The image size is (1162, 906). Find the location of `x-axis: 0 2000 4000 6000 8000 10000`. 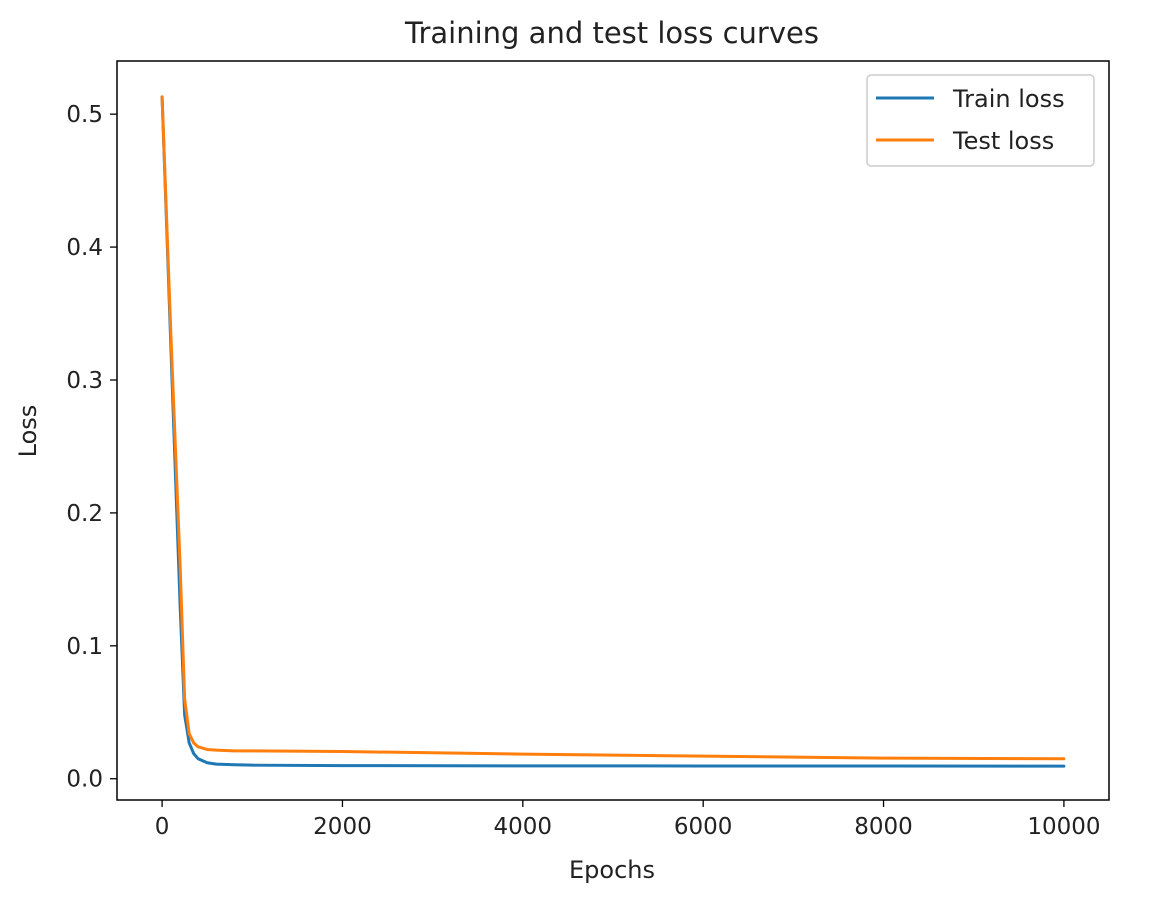

x-axis: 0 2000 4000 6000 8000 10000 is located at coordinates (627, 820).